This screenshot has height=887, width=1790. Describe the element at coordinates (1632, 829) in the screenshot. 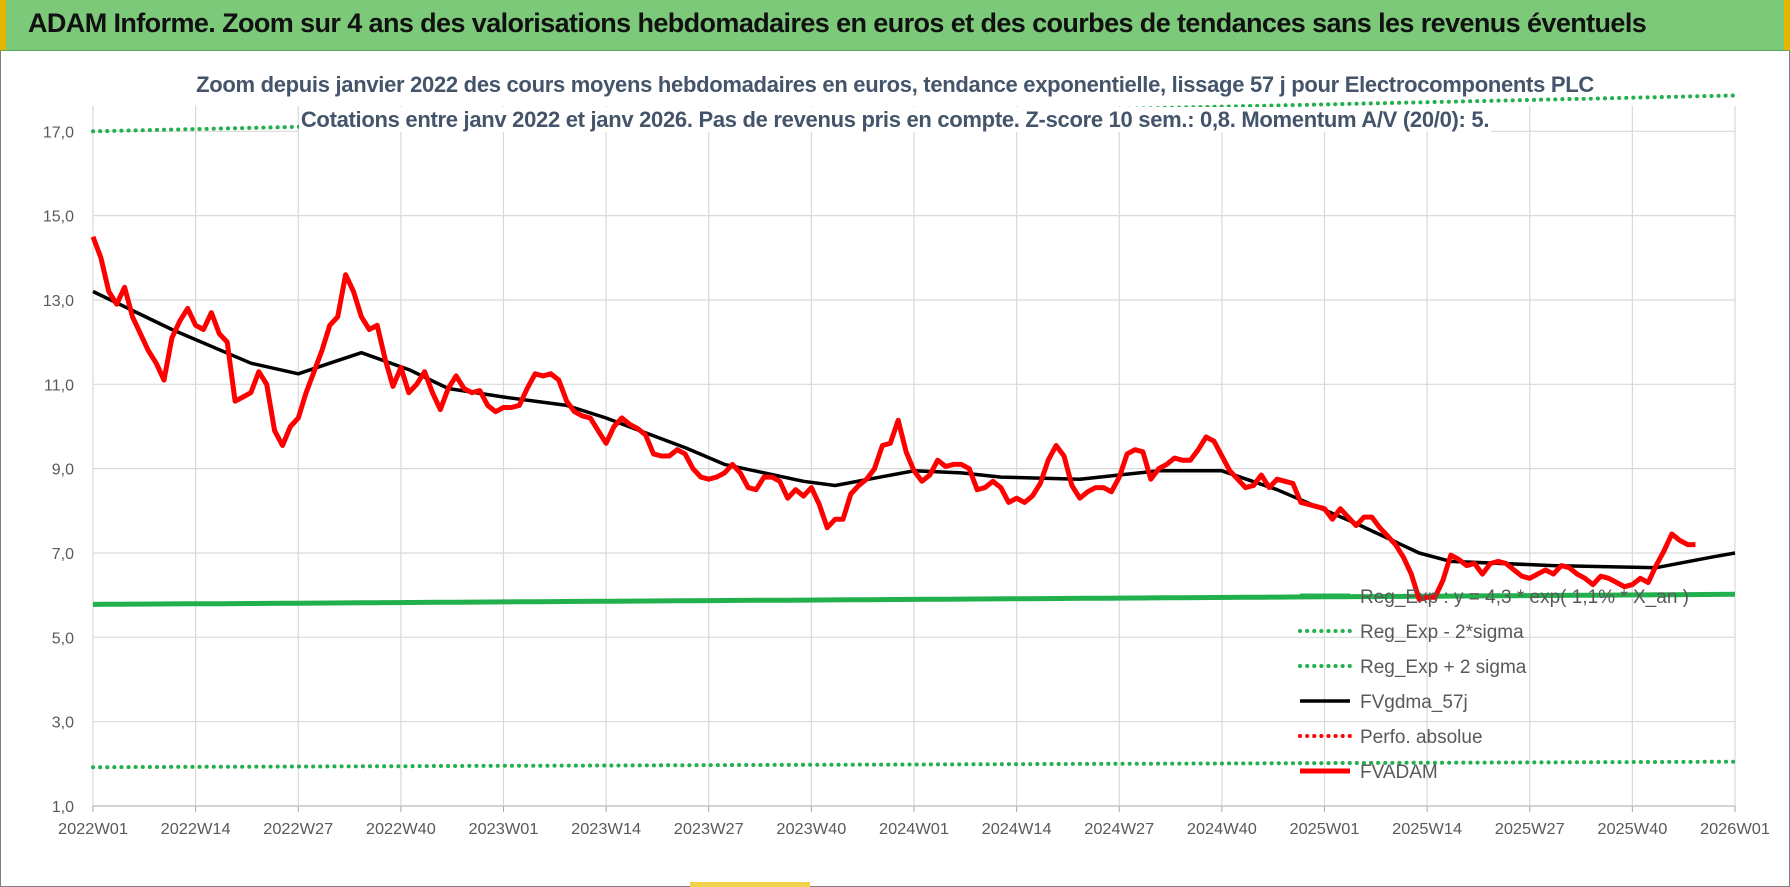

I see `x-tick-label: 2025W40` at that location.